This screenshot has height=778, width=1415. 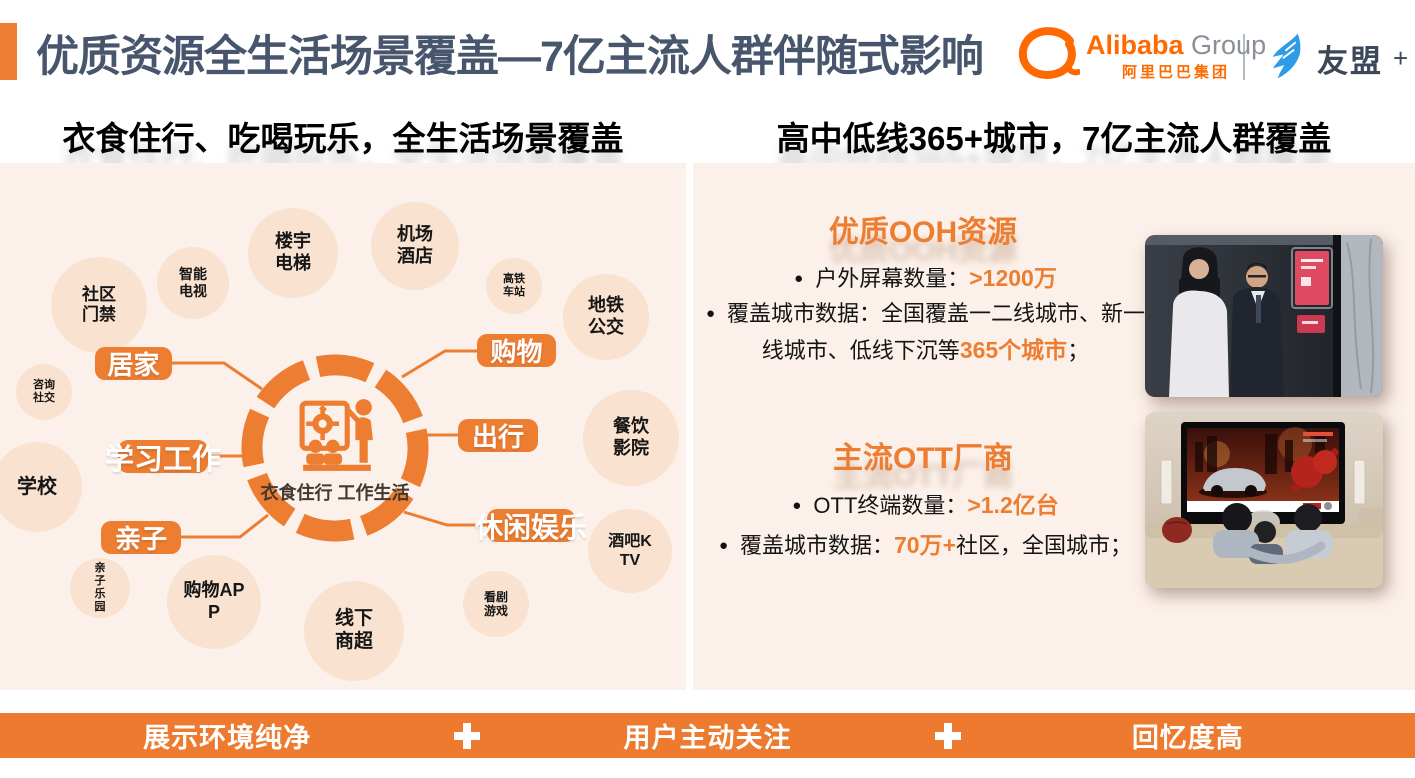 What do you see at coordinates (1229, 45) in the screenshot?
I see `alibaba-group-word: Group` at bounding box center [1229, 45].